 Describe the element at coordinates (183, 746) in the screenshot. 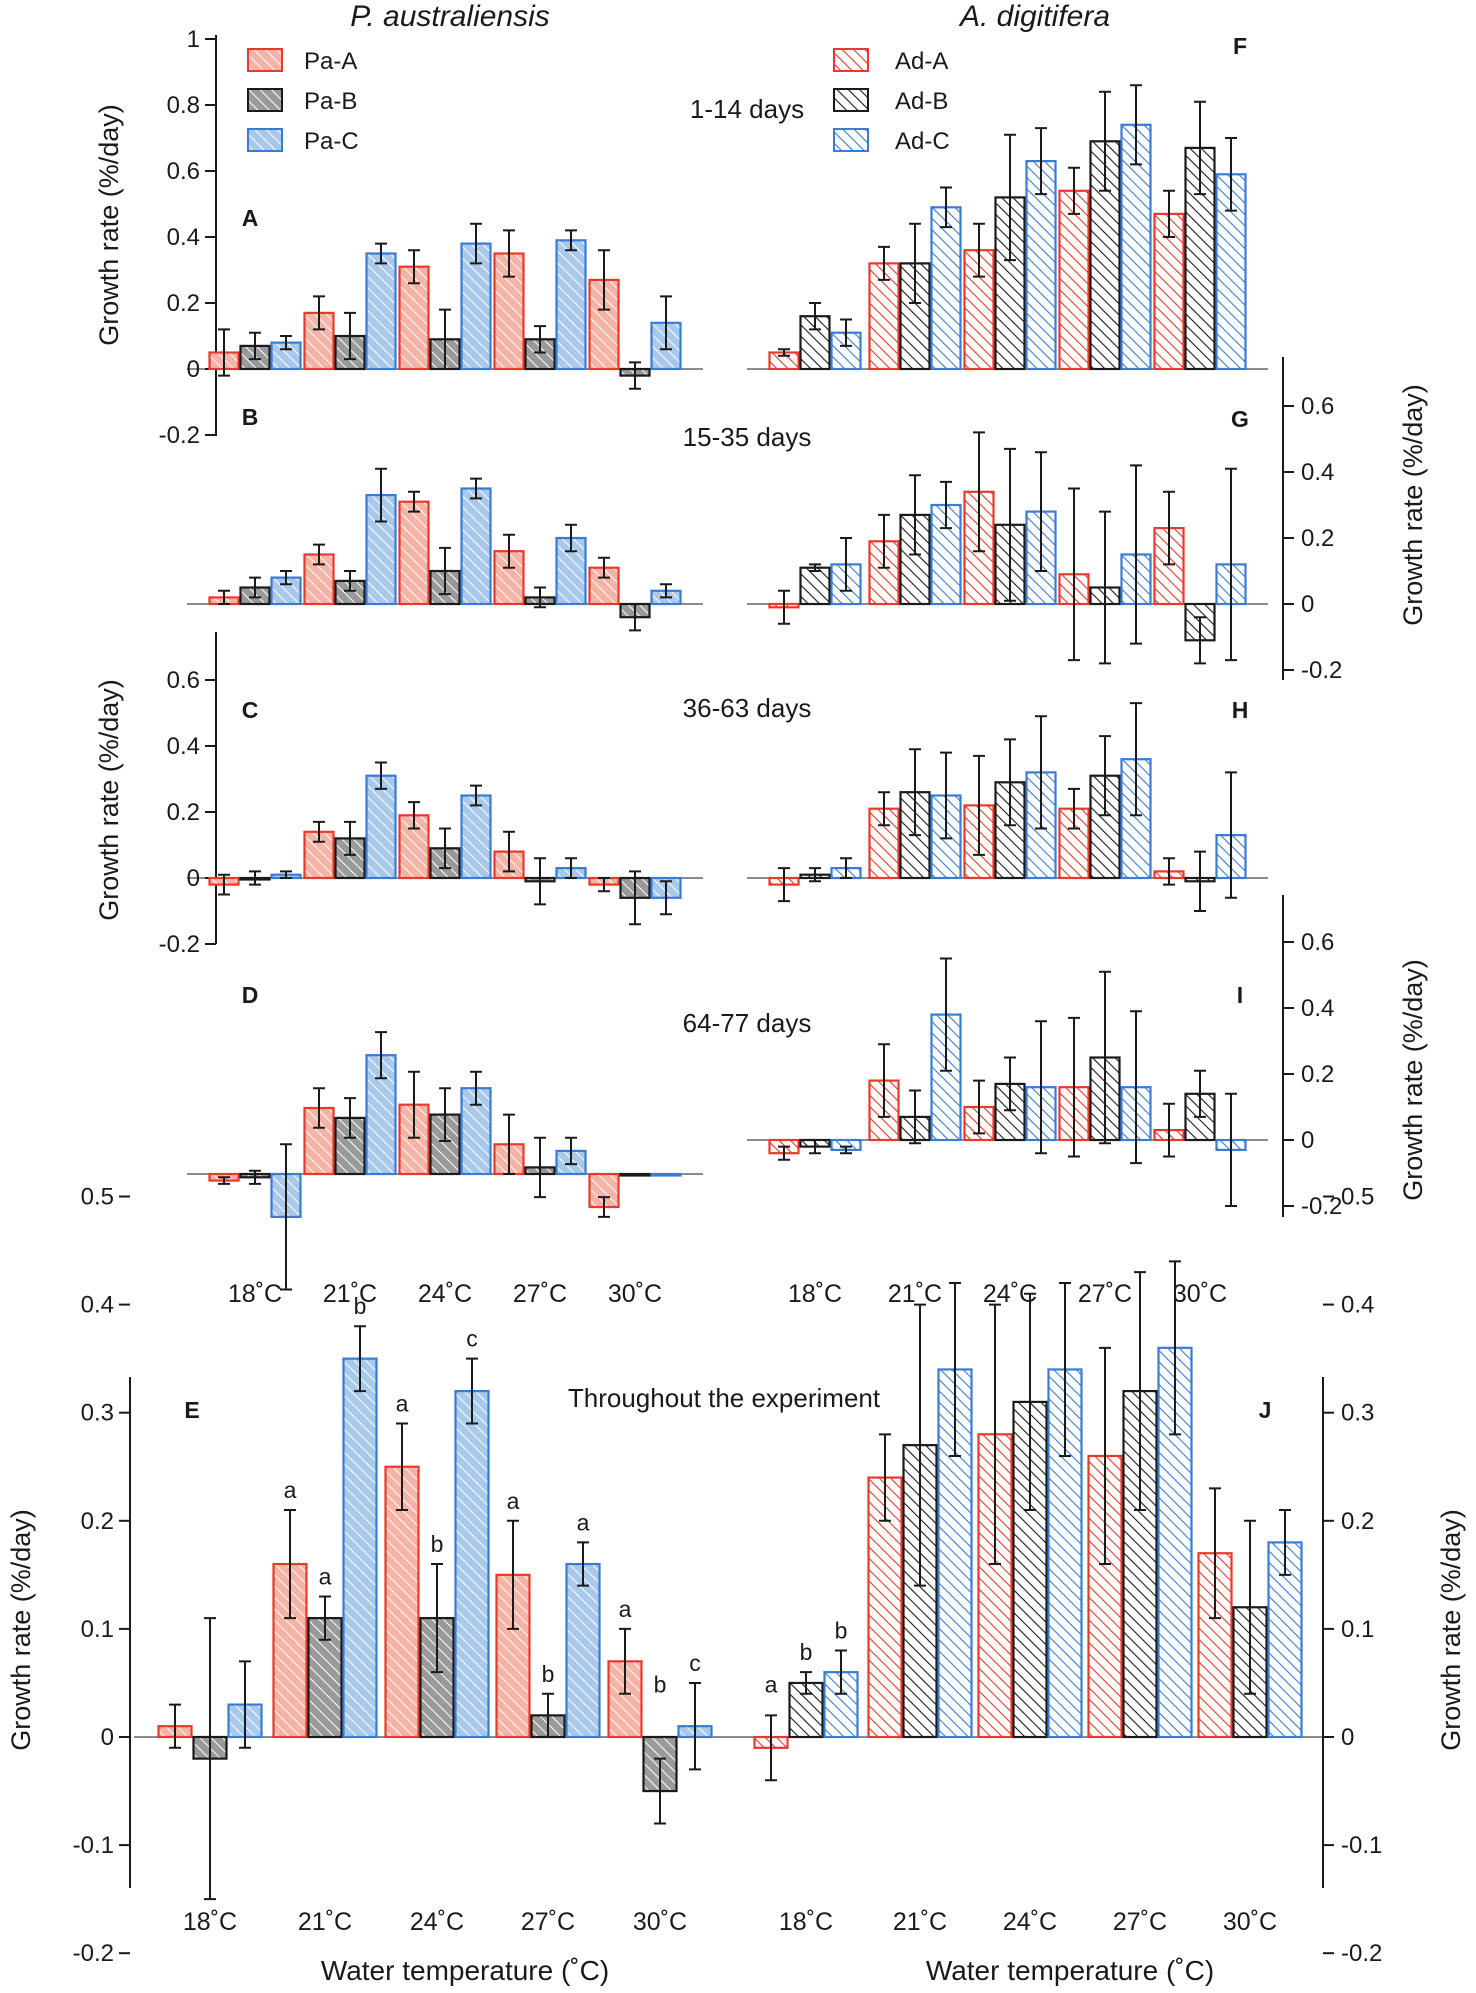

I see `y-tick-label-c-3: 0.4` at that location.